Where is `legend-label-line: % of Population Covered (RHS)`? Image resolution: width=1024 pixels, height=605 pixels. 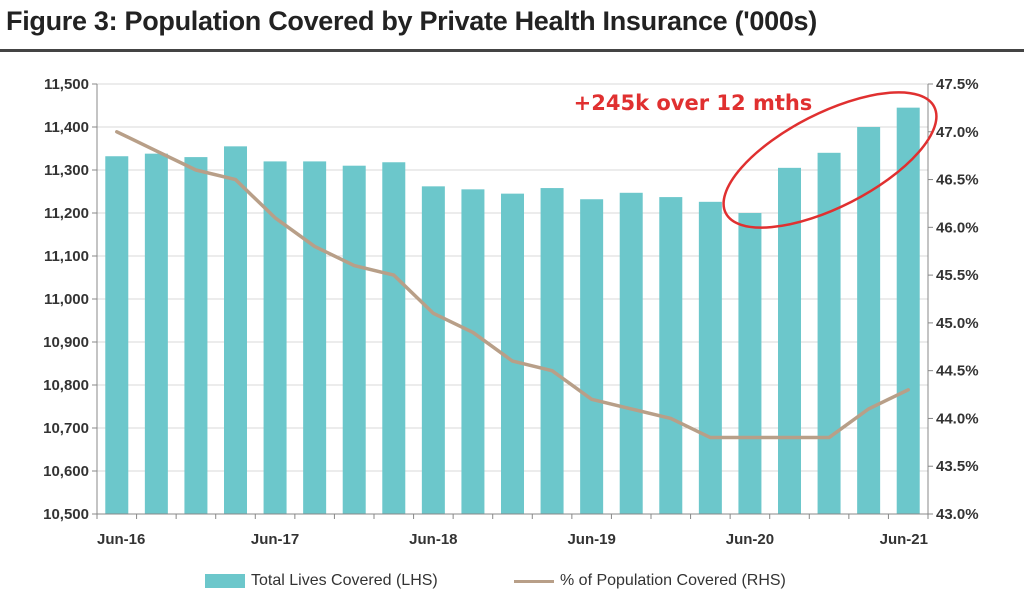 legend-label-line: % of Population Covered (RHS) is located at coordinates (673, 580).